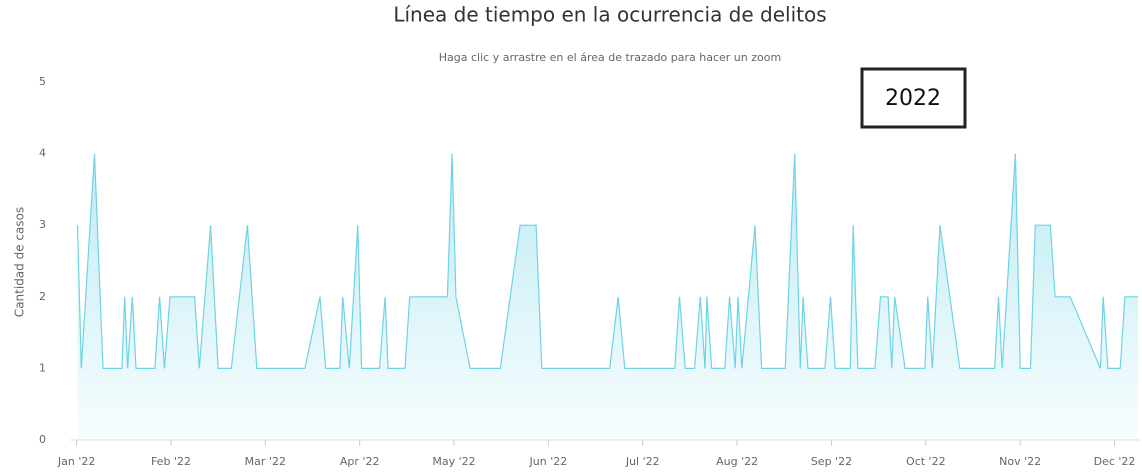 The height and width of the screenshot is (475, 1142). Describe the element at coordinates (453, 461) in the screenshot. I see `x-tick-label: May '22` at that location.